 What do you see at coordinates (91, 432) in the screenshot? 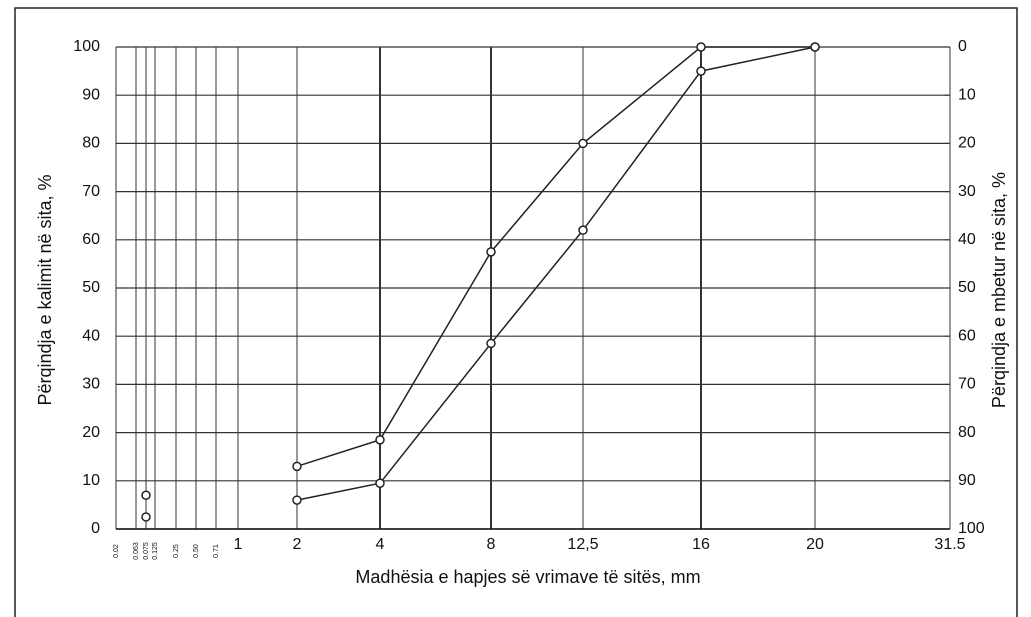
I see `y-tick-label: 20` at bounding box center [91, 432].